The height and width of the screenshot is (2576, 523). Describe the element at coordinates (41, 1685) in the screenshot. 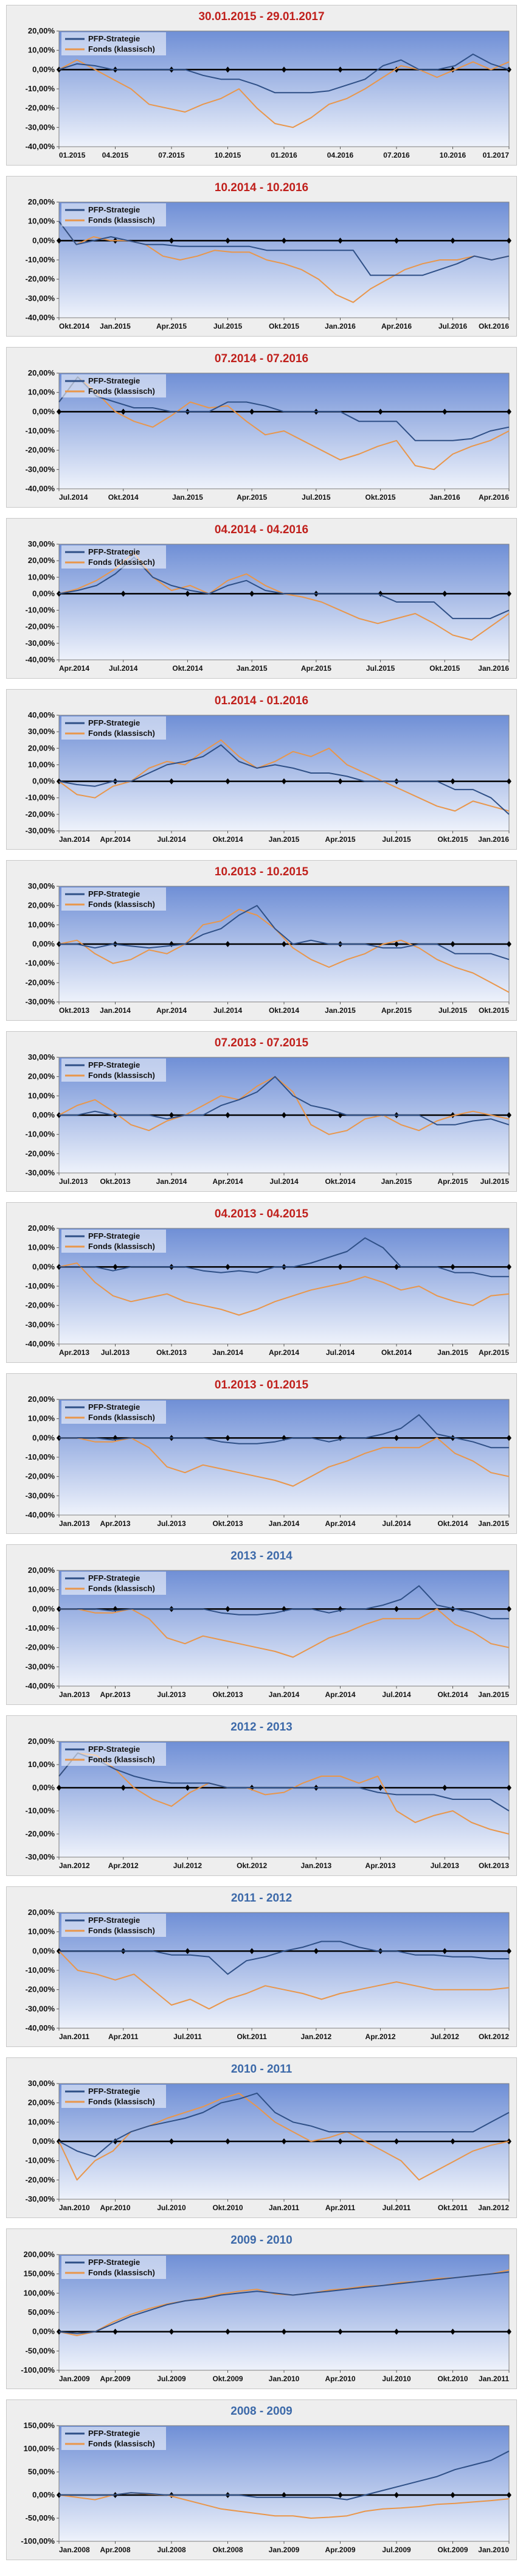

I see `y-tick-label: -40,00%` at that location.